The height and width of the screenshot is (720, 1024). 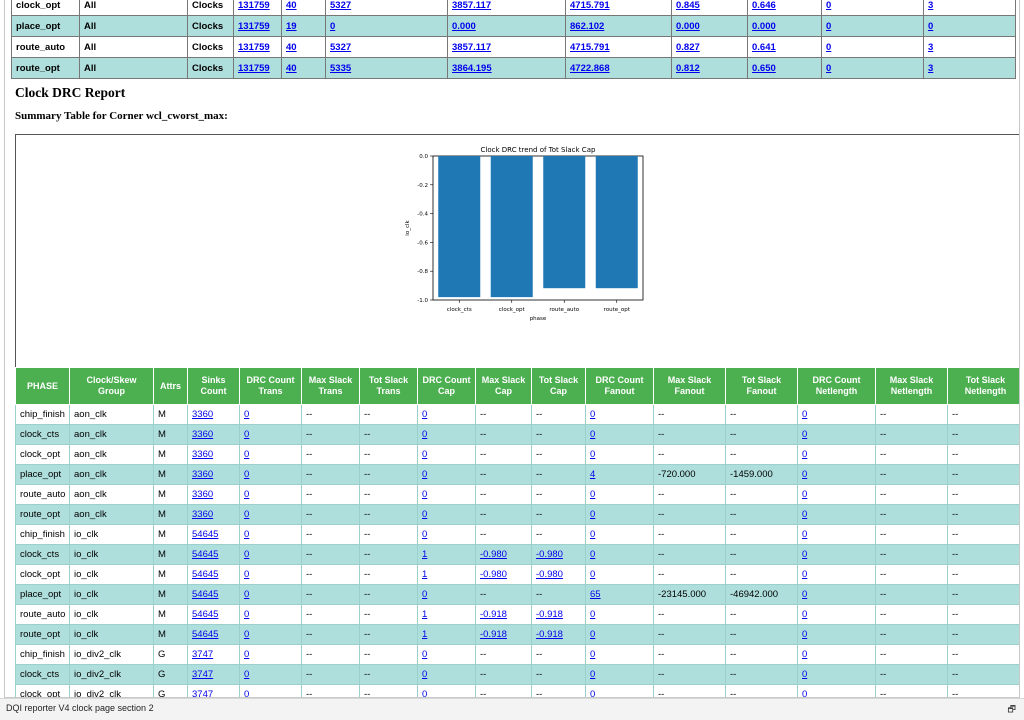 What do you see at coordinates (969, 47) in the screenshot?
I see `table-cell: 3` at bounding box center [969, 47].